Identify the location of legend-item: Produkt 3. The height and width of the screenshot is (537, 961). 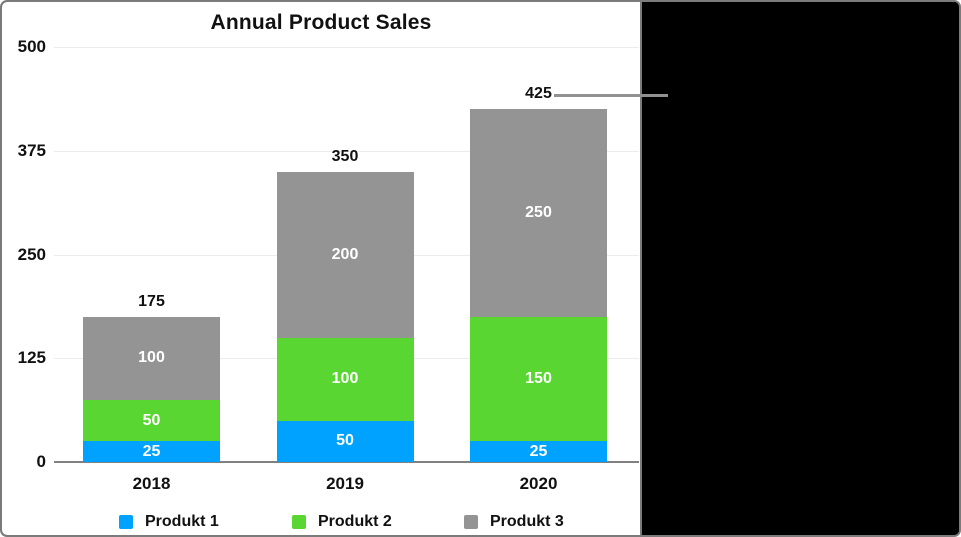
(514, 522).